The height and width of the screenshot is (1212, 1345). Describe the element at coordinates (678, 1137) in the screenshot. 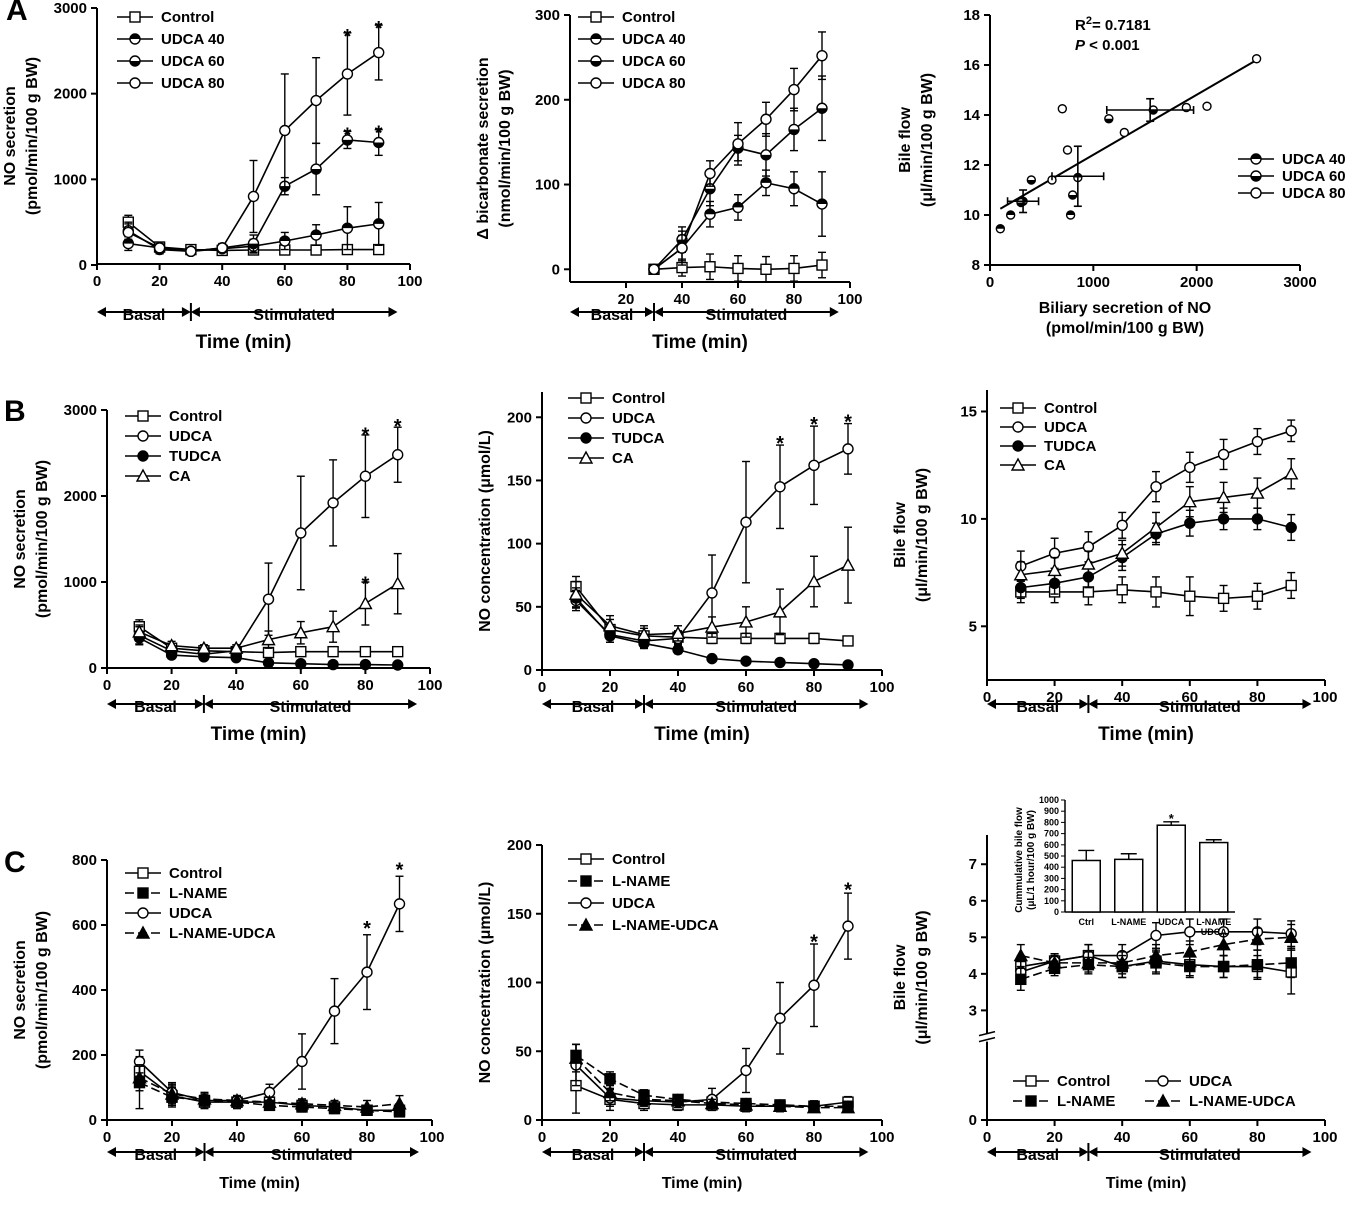

I see `x-tick-label: 40` at that location.